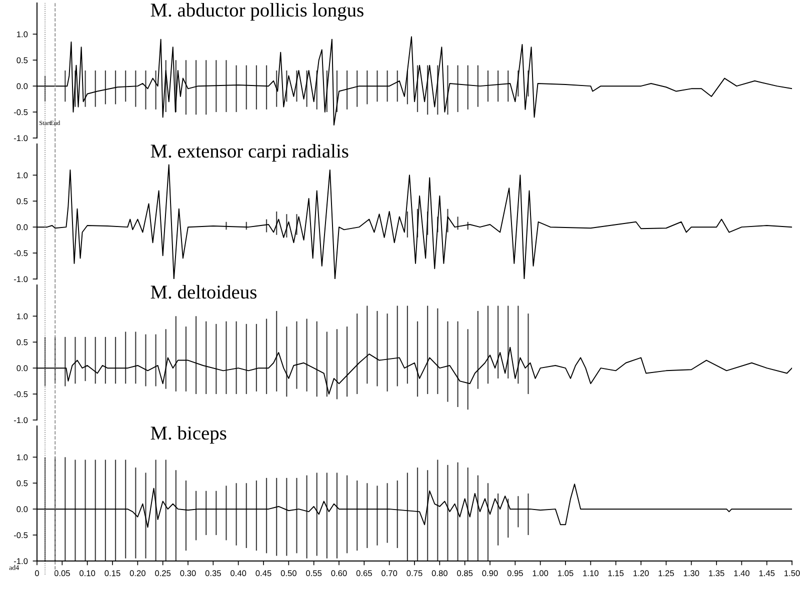 The height and width of the screenshot is (597, 800). Describe the element at coordinates (540, 573) in the screenshot. I see `x-tick-label: 1.00` at that location.